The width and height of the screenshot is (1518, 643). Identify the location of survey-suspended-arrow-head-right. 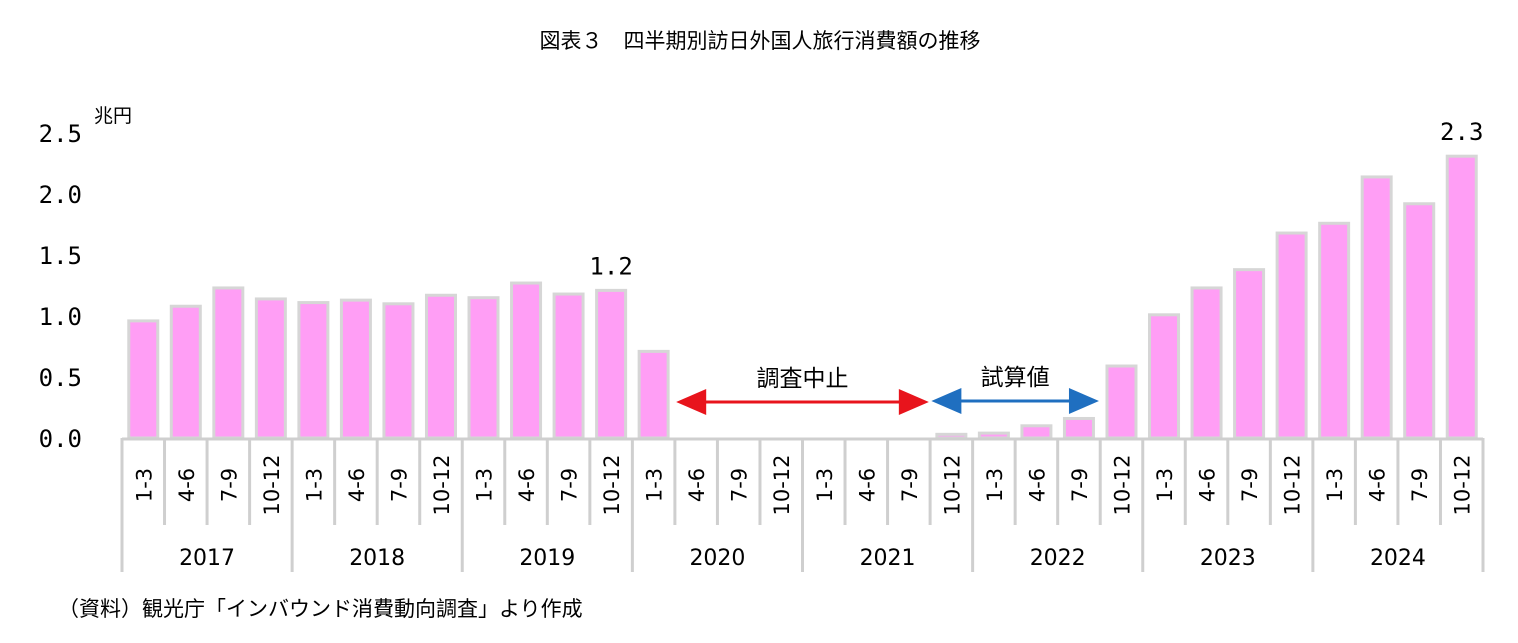
(913, 402).